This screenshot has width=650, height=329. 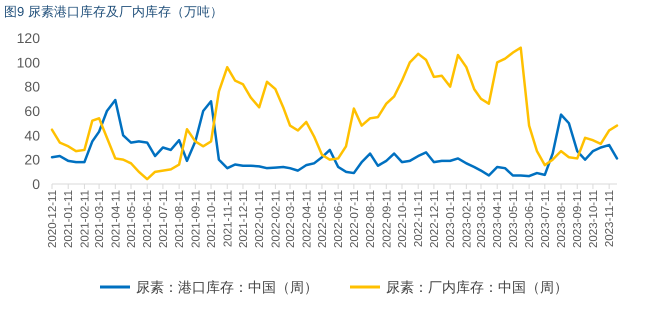 What do you see at coordinates (116, 219) in the screenshot?
I see `x-tick-label: 2021-04-11` at bounding box center [116, 219].